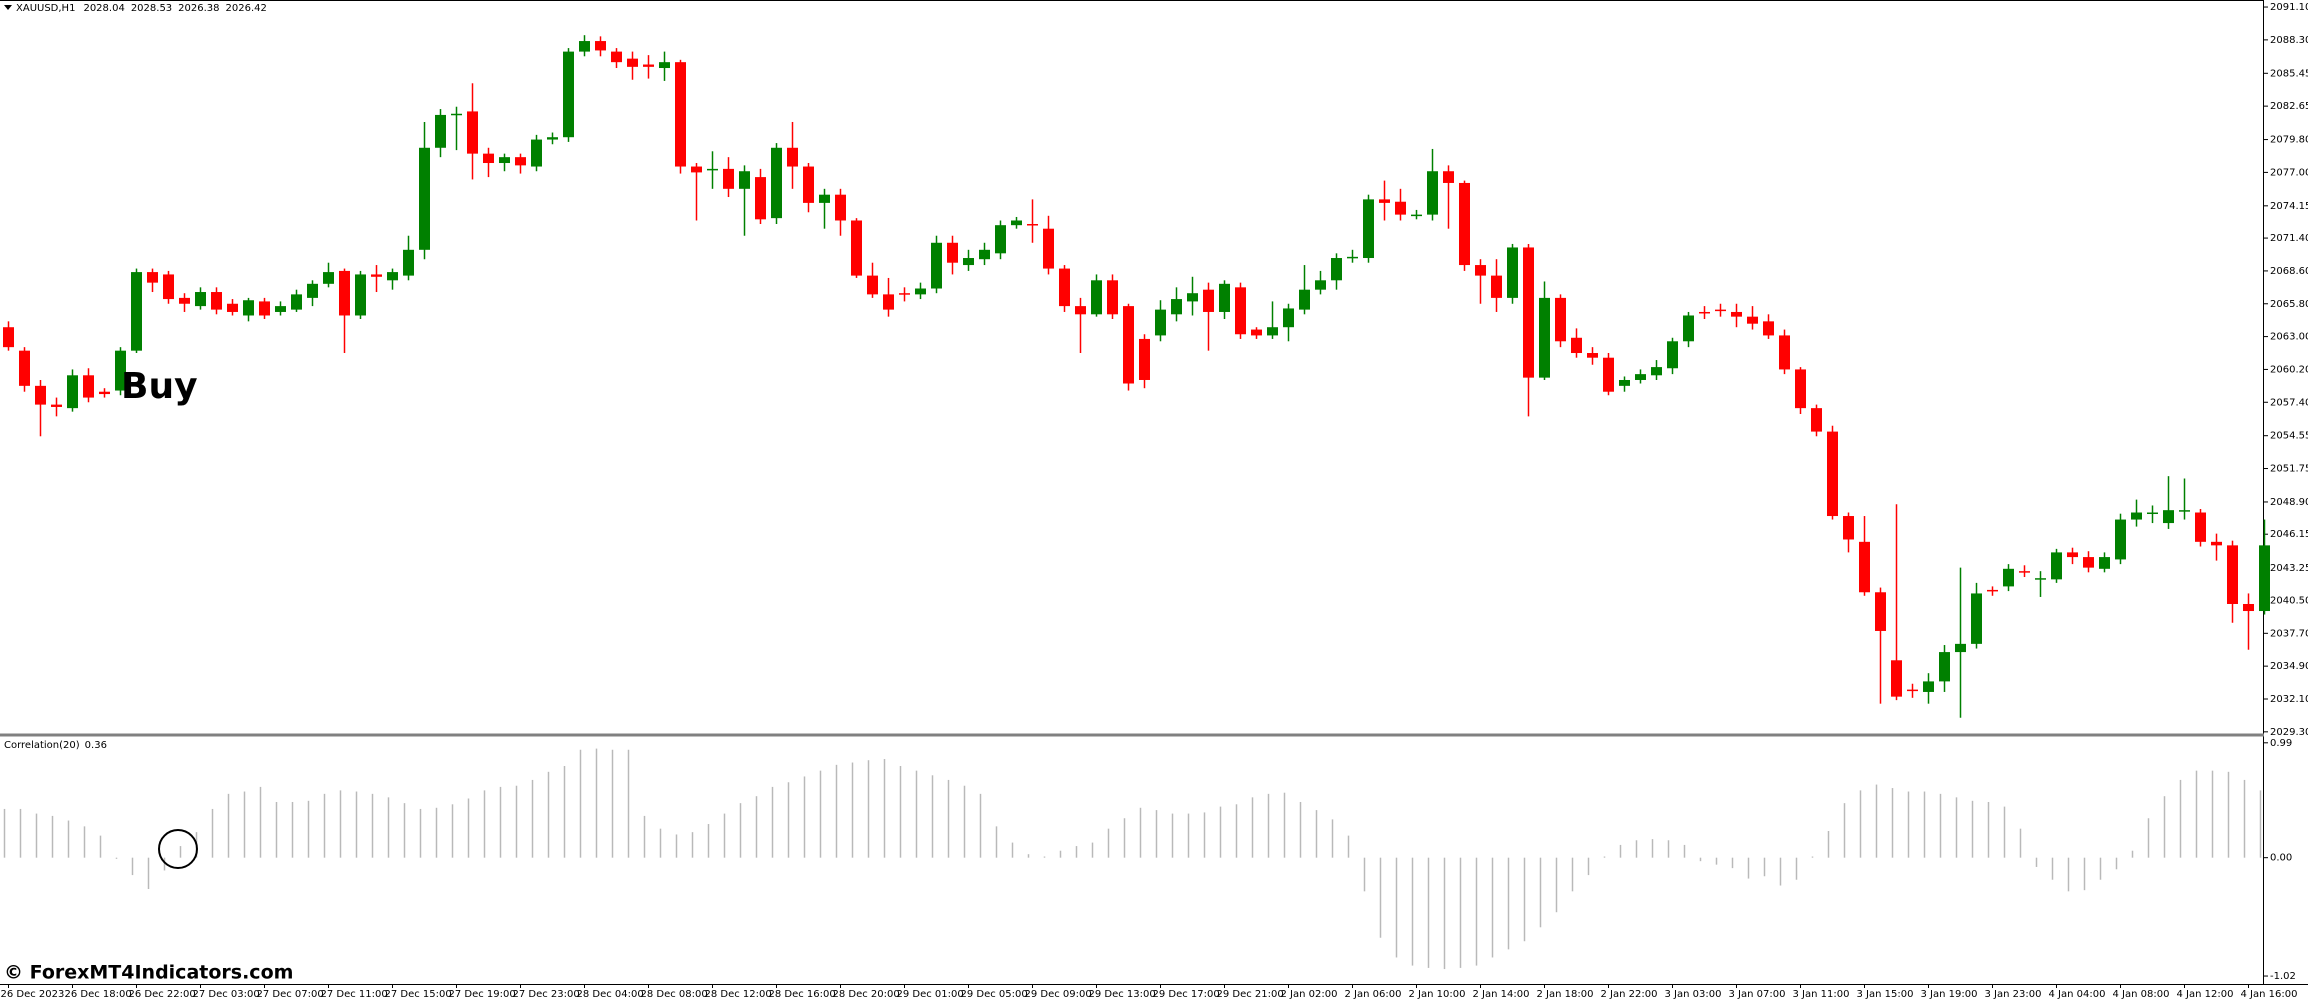 The width and height of the screenshot is (2308, 1002). Describe the element at coordinates (2289, 206) in the screenshot. I see `y-tick-label: 2074.15` at that location.